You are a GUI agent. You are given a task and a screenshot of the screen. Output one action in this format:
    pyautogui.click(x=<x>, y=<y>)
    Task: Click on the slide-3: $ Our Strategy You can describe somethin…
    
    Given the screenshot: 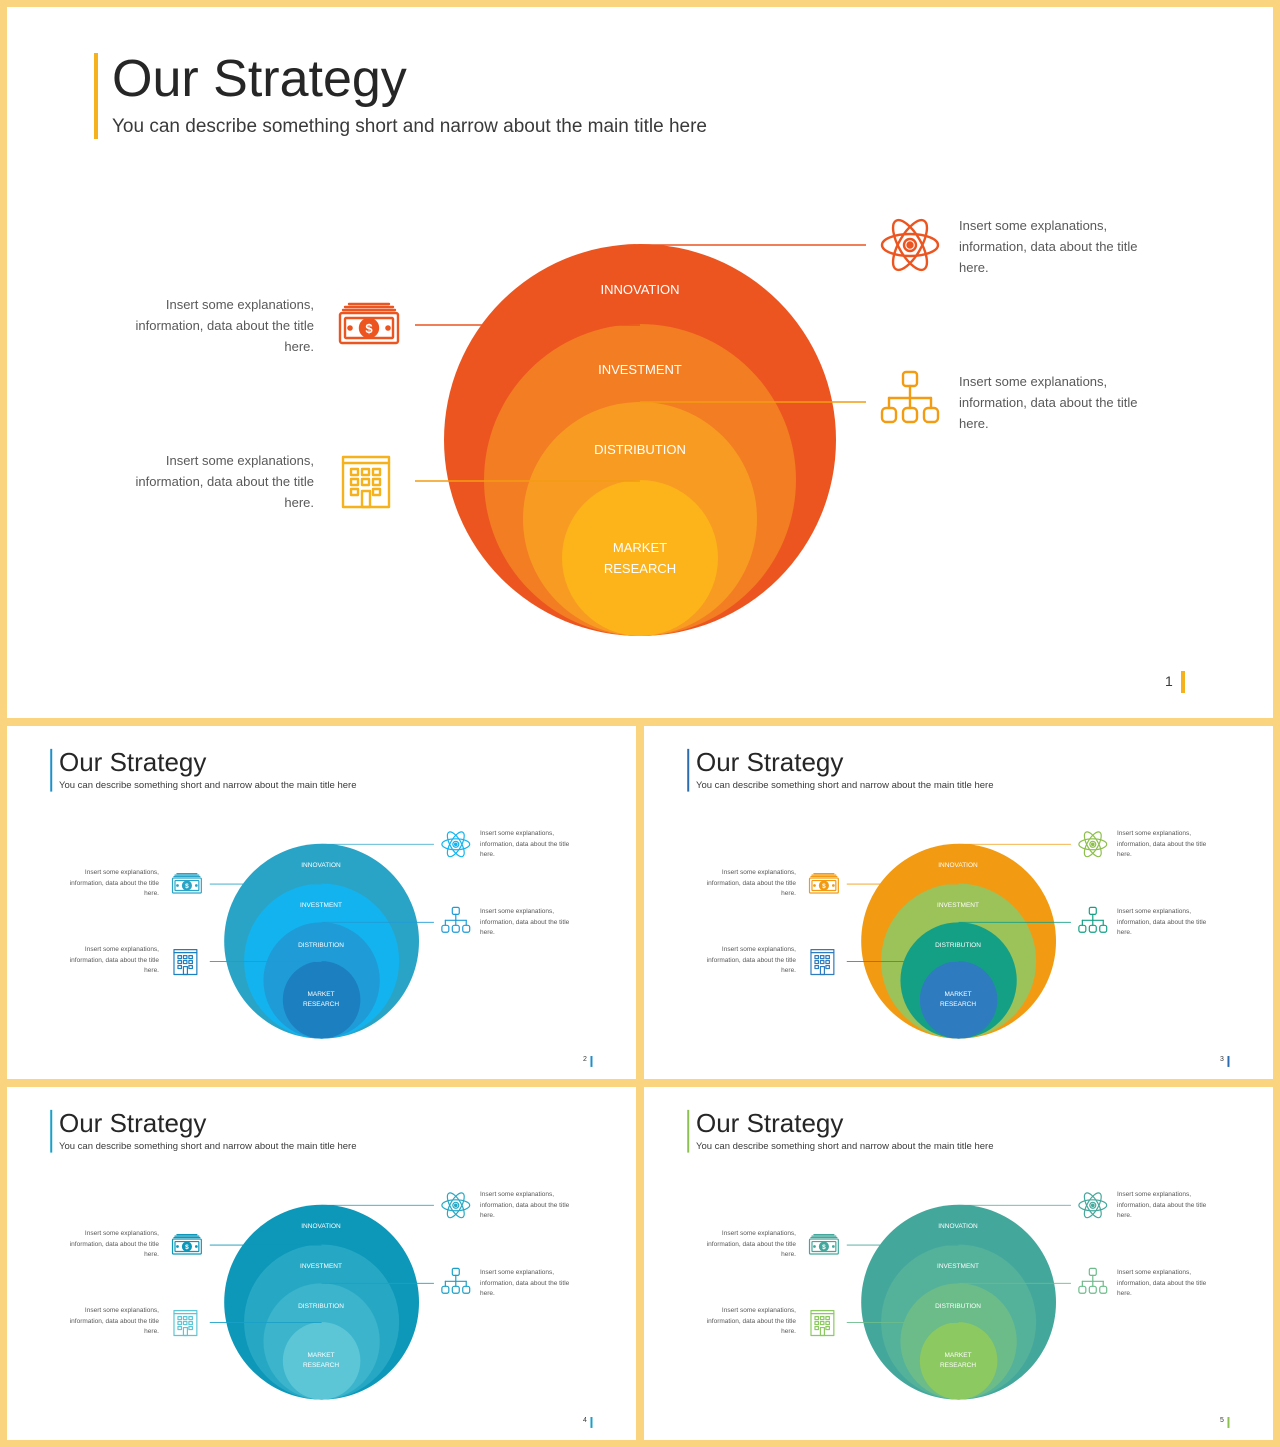 What is the action you would take?
    pyautogui.click(x=958, y=902)
    